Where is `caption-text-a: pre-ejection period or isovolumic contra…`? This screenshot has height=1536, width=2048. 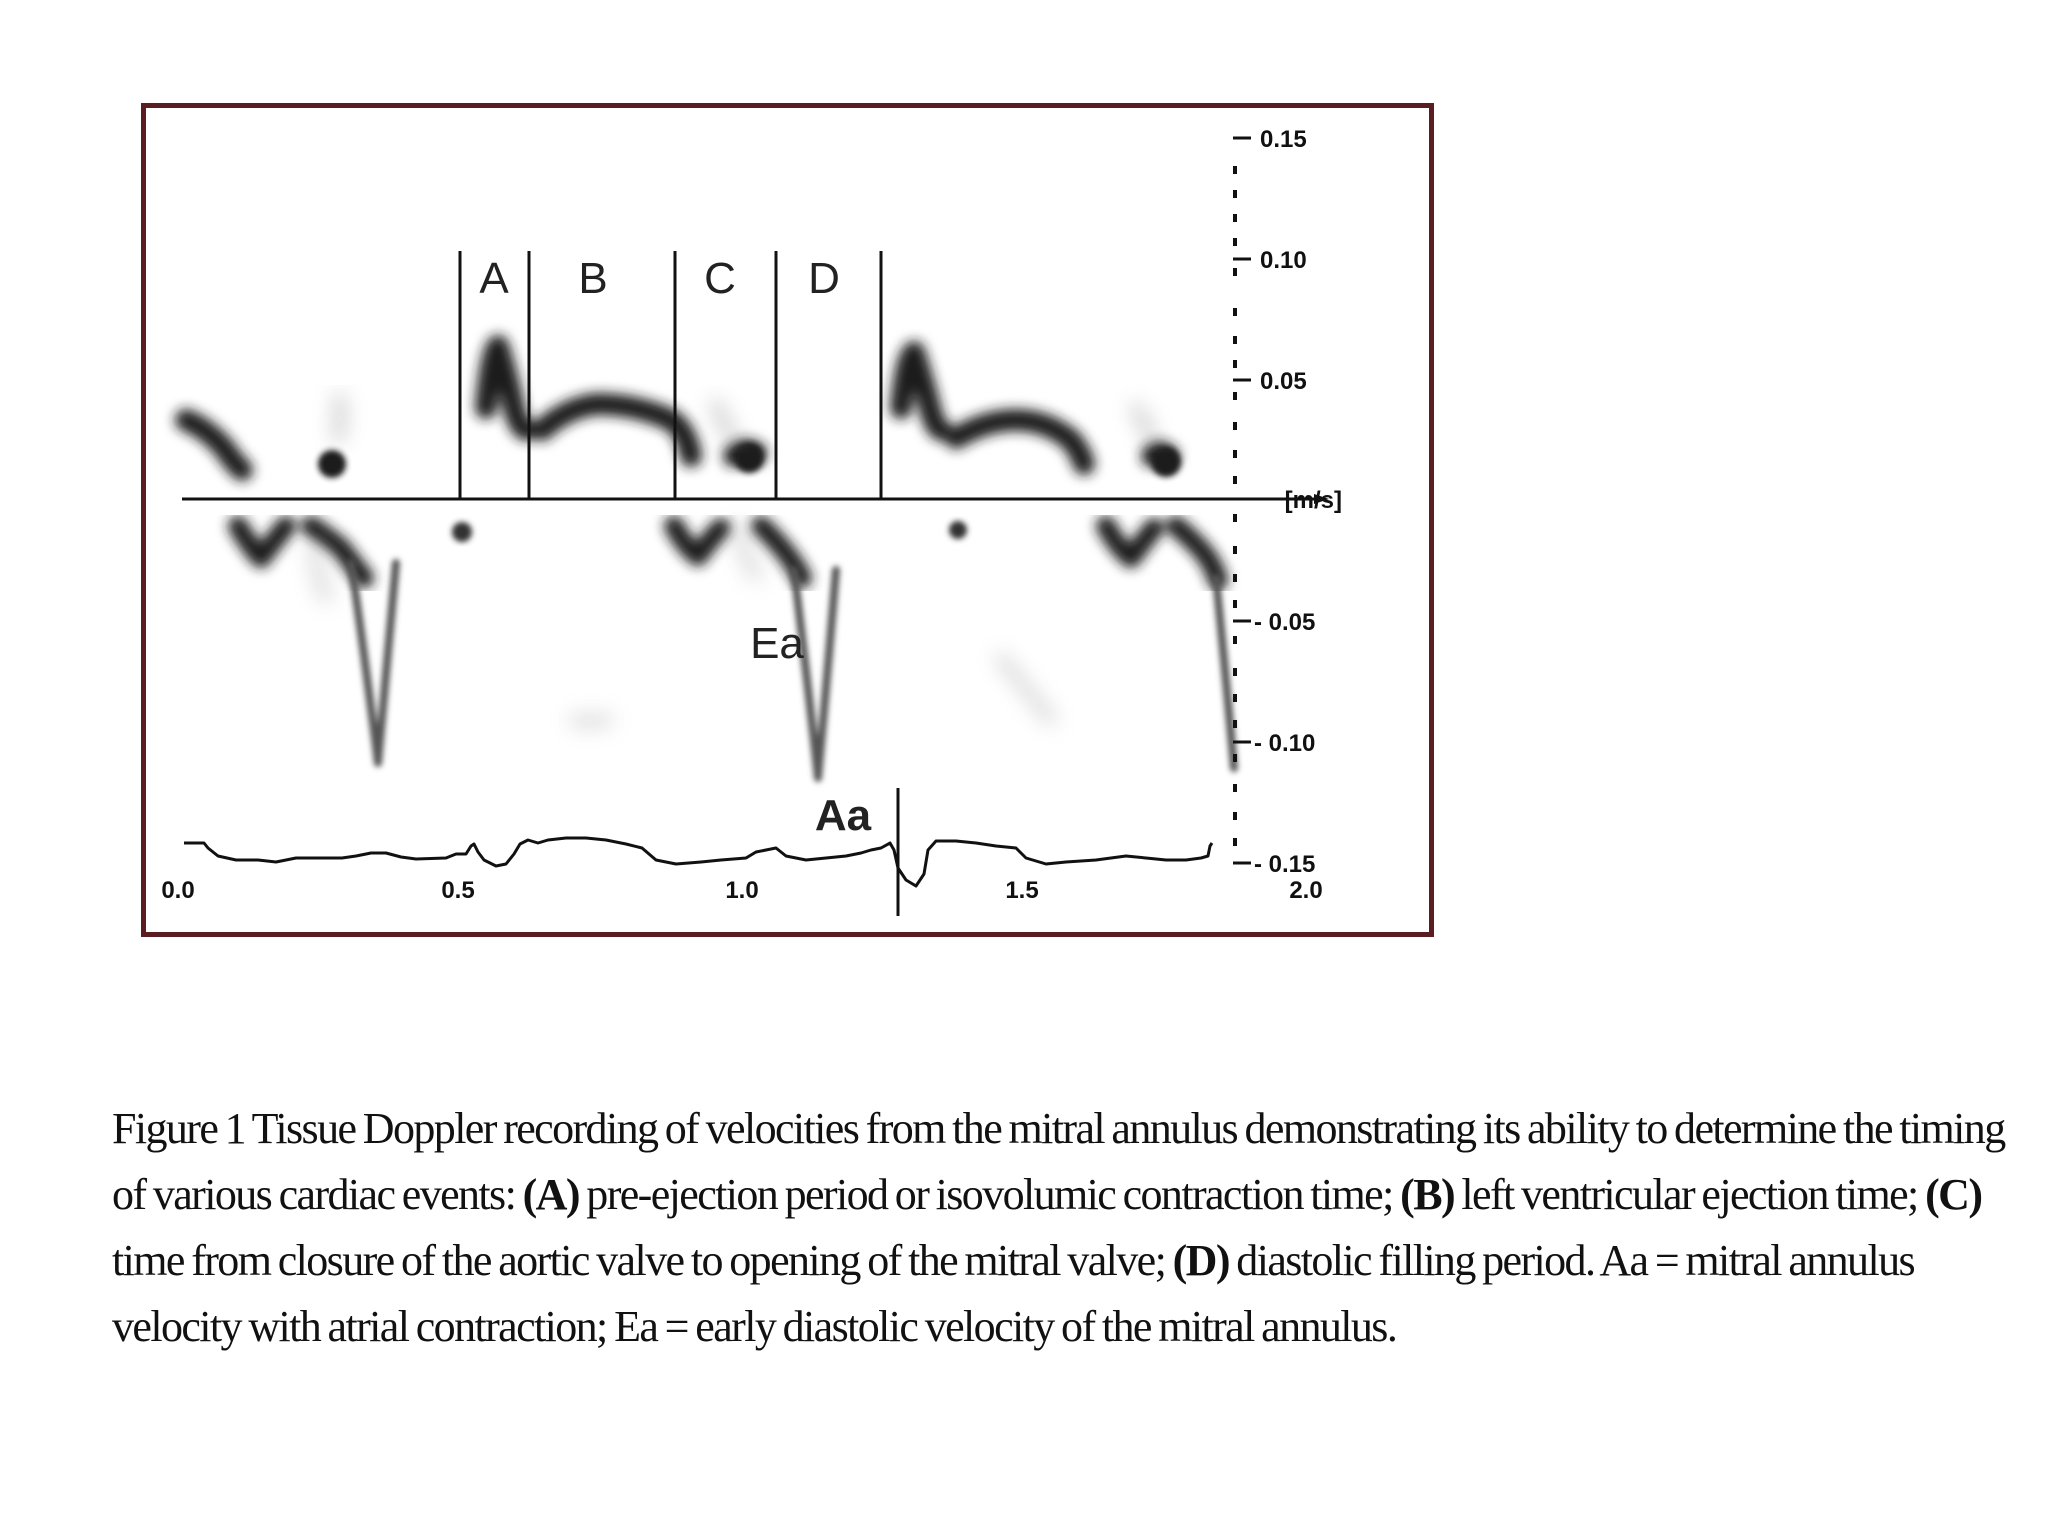
caption-text-a: pre-ejection period or isovolumic contra… is located at coordinates (989, 1194).